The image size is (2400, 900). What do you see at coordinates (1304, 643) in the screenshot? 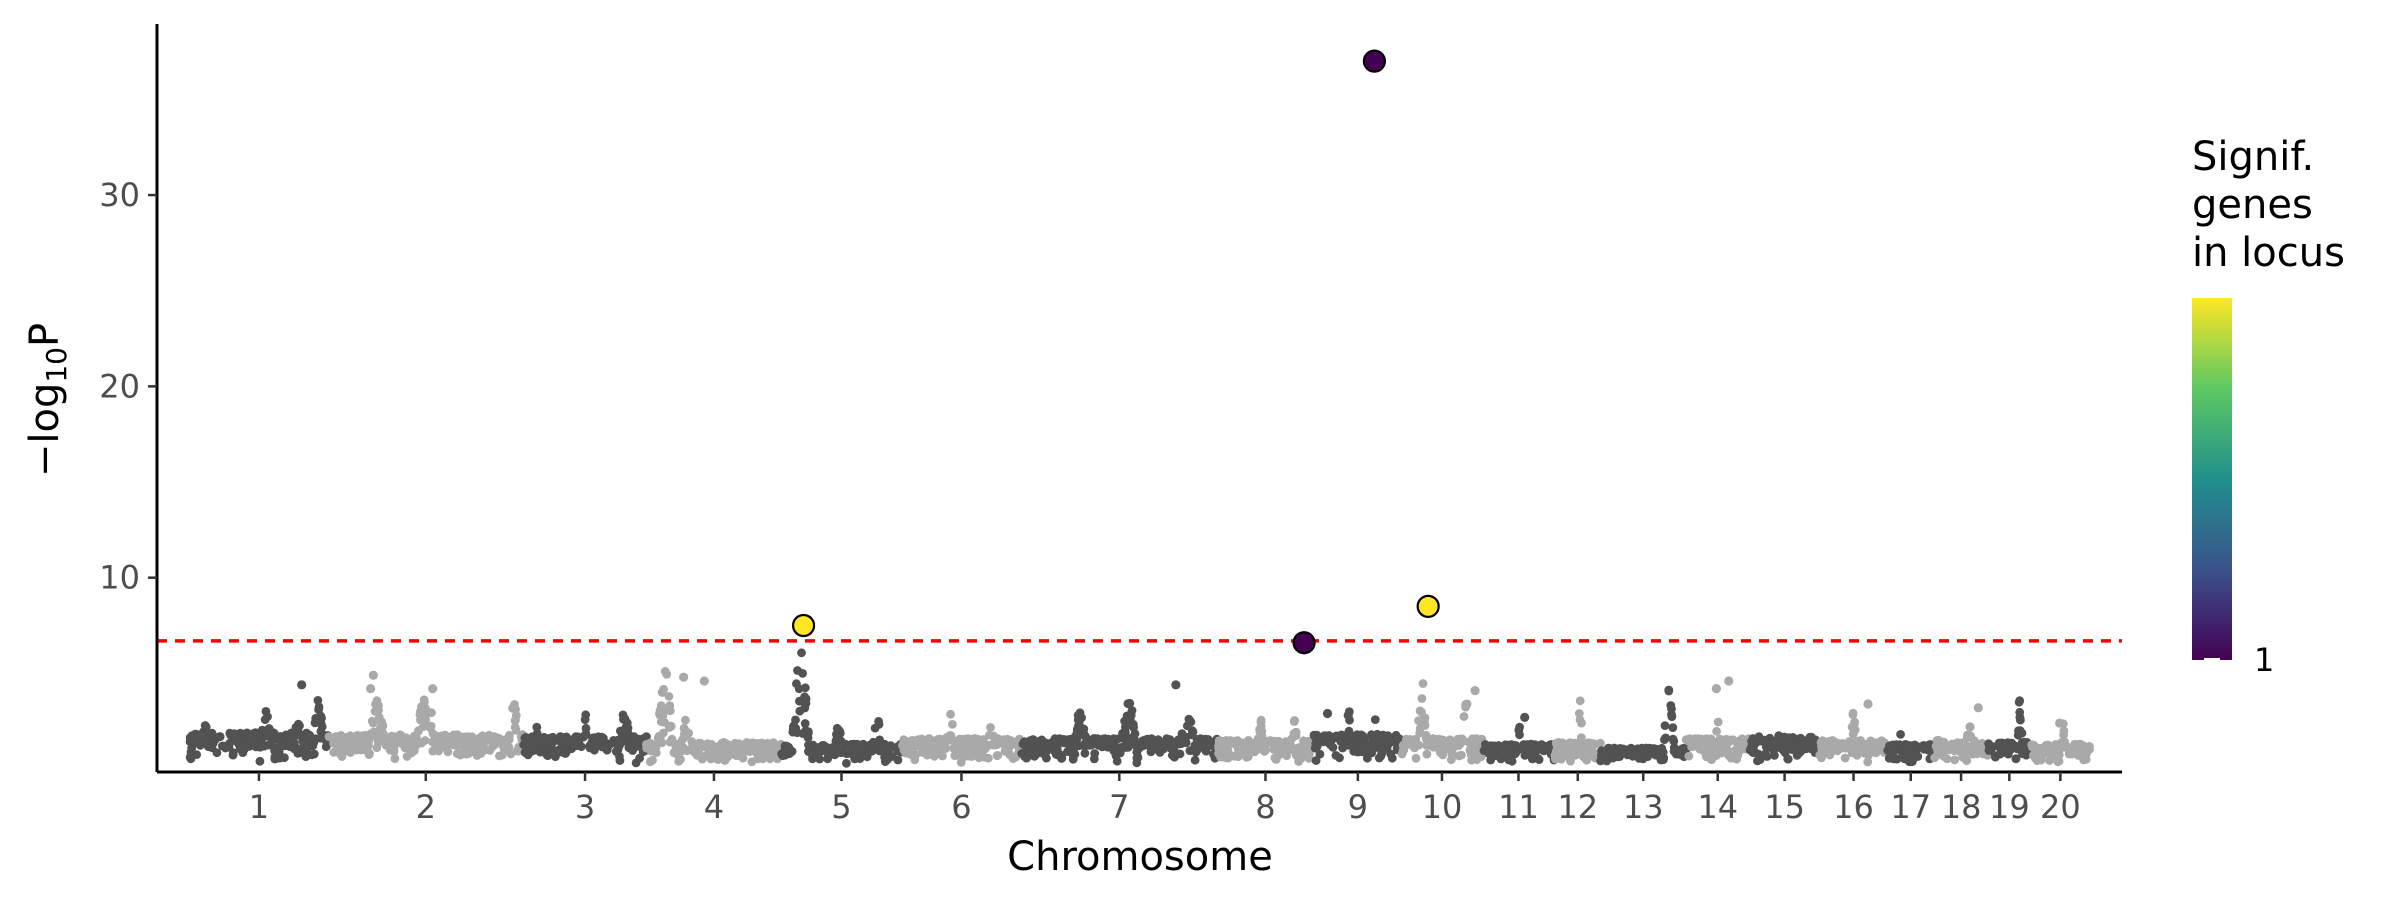
I see `lead-snp-chr8` at bounding box center [1304, 643].